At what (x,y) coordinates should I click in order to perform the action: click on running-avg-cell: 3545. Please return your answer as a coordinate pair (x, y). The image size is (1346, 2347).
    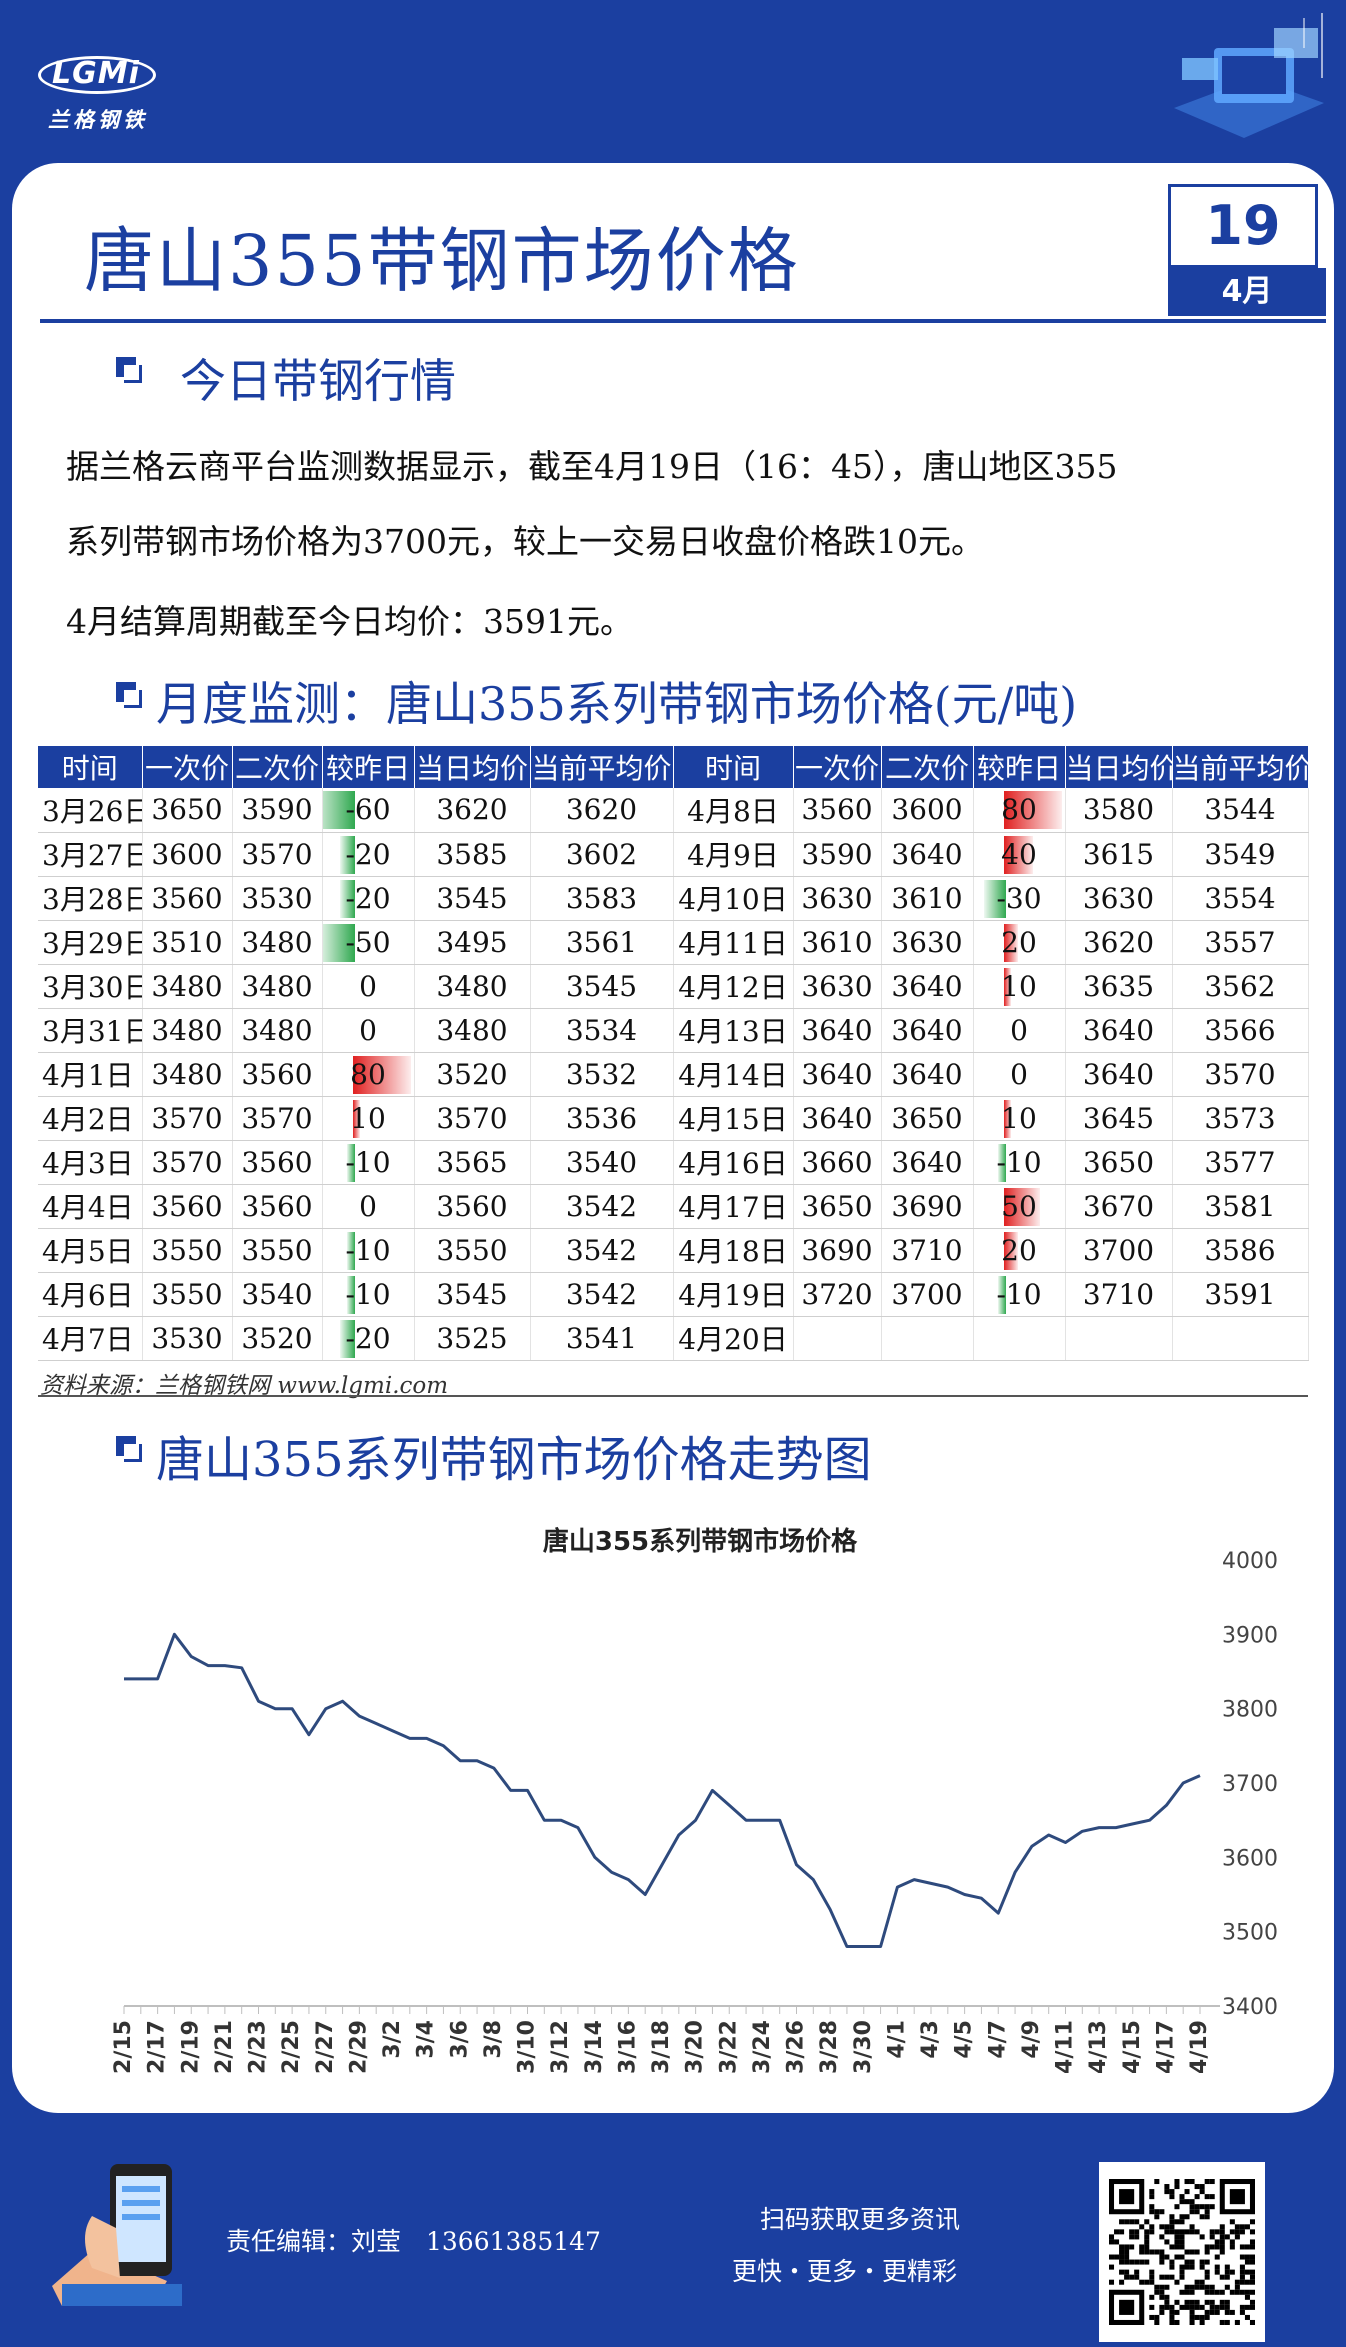
    Looking at the image, I should click on (602, 986).